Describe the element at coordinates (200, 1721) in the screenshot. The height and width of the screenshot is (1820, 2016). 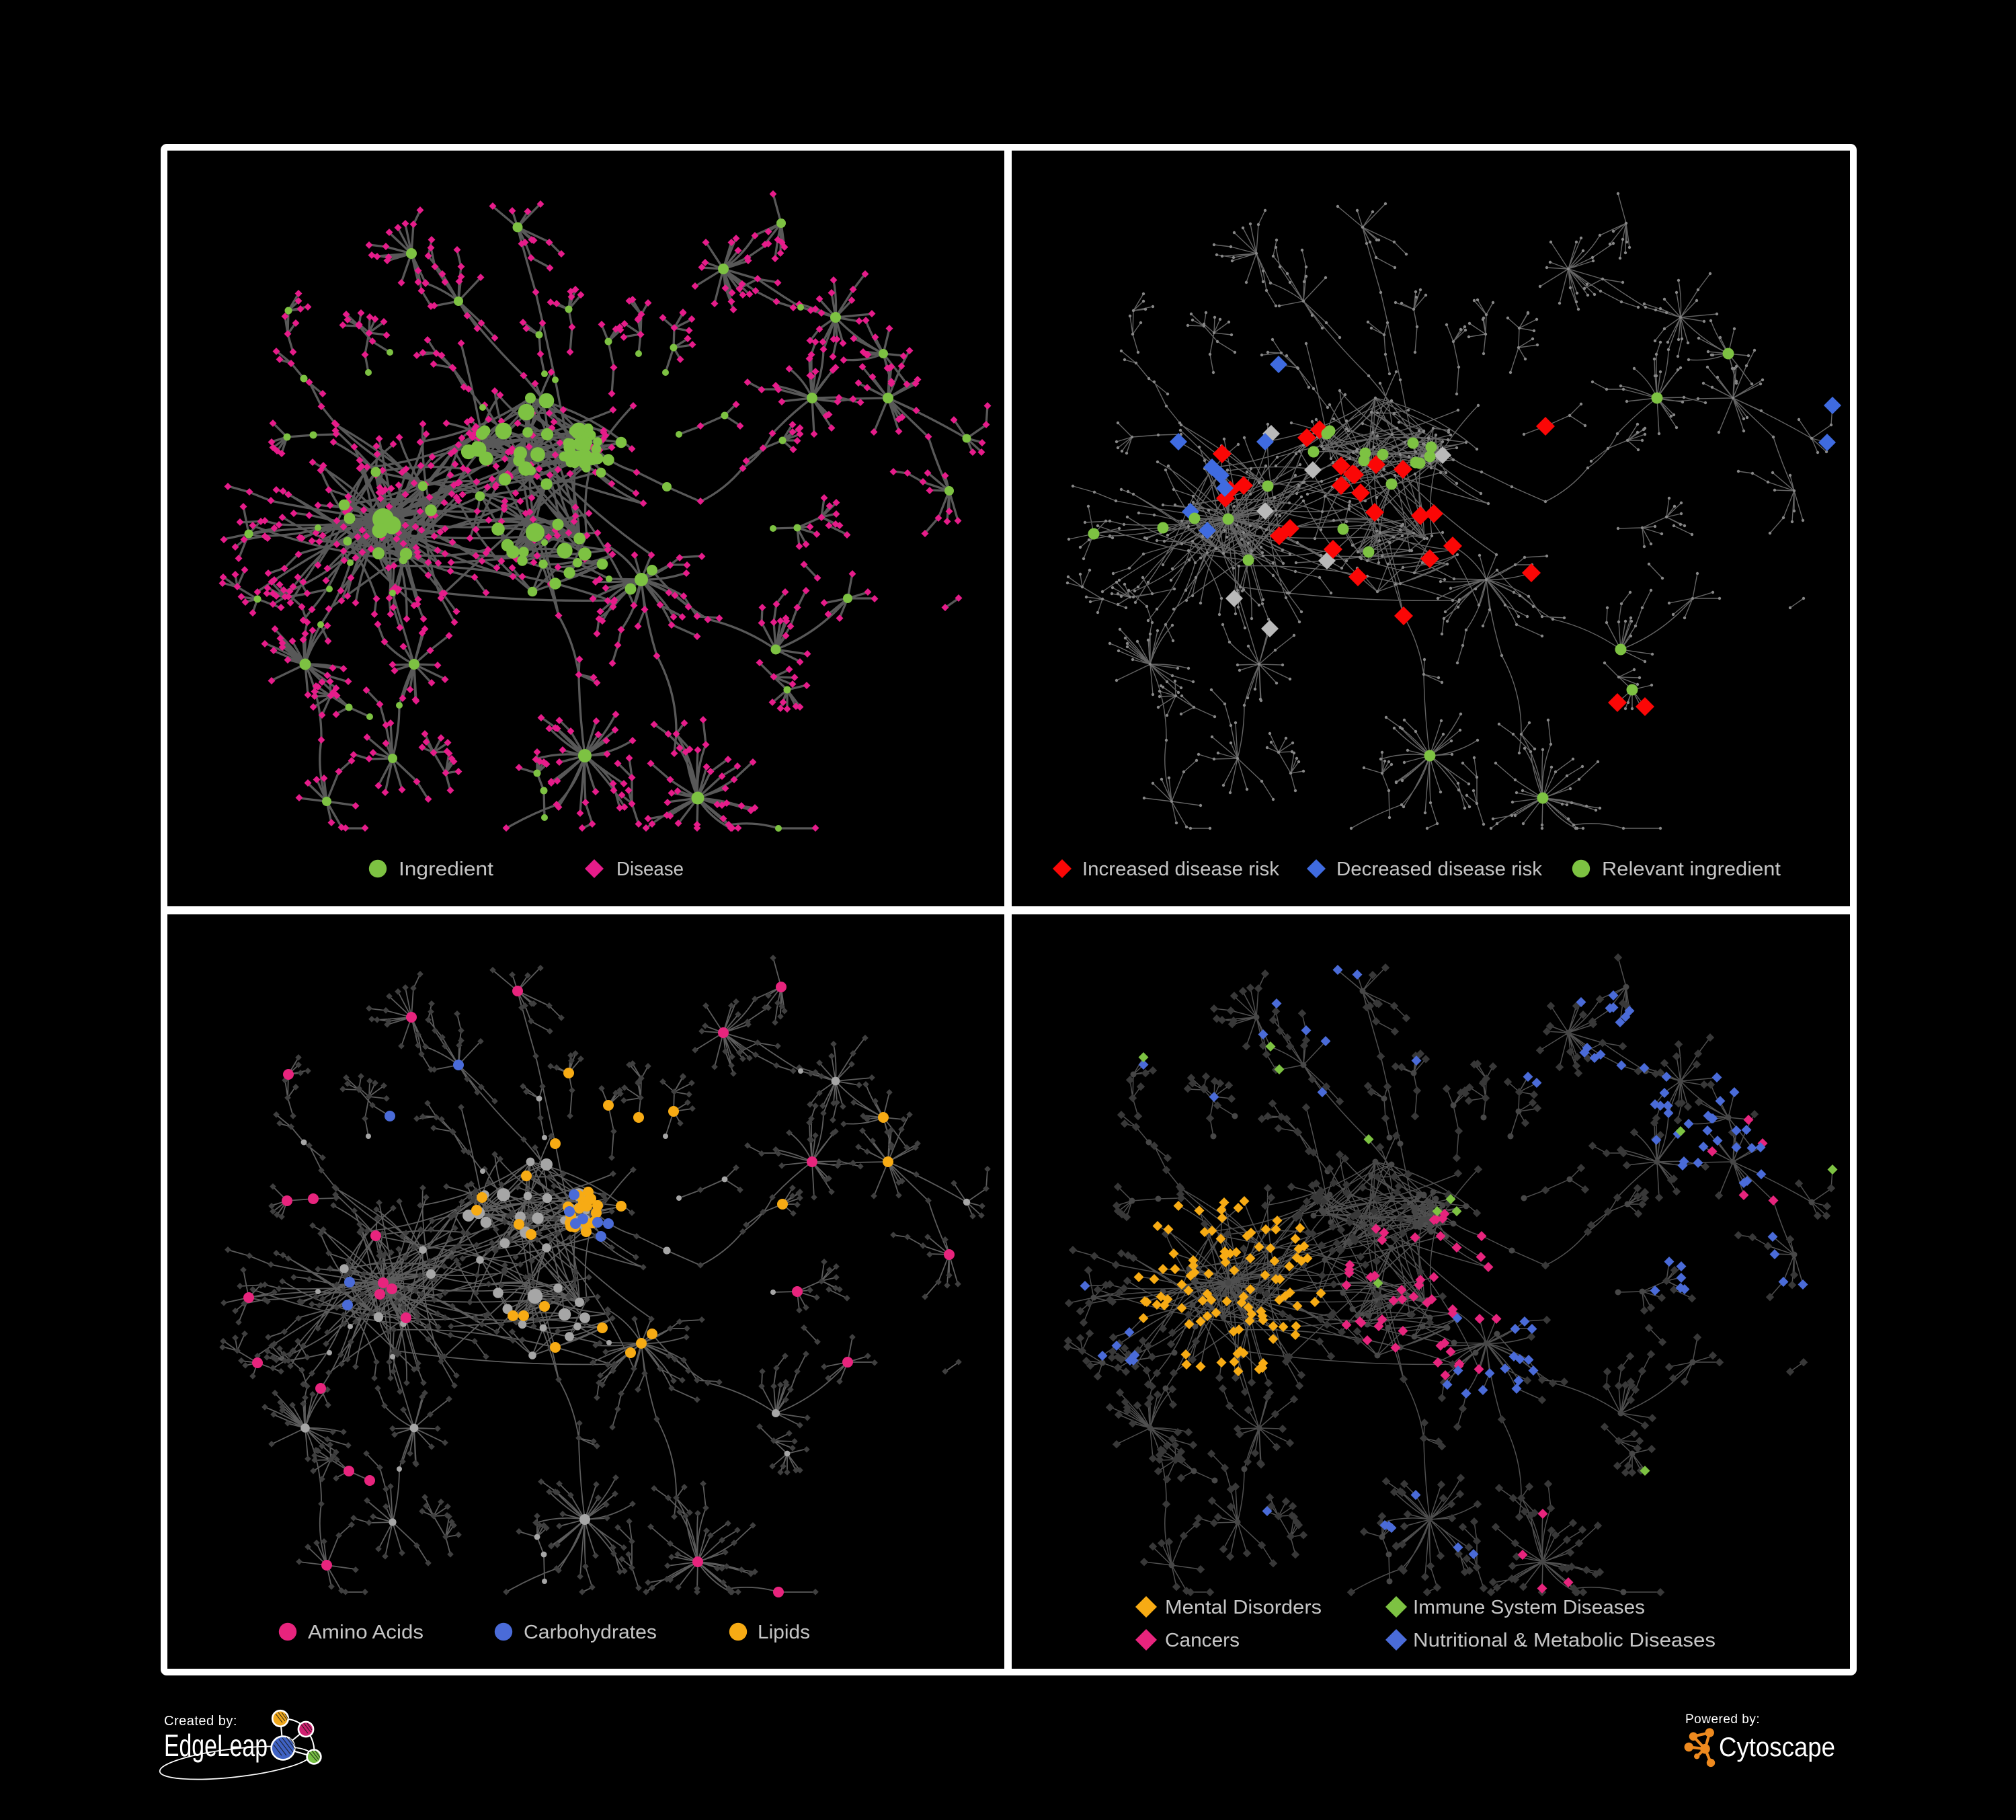
I see `svg-text: Created by:` at that location.